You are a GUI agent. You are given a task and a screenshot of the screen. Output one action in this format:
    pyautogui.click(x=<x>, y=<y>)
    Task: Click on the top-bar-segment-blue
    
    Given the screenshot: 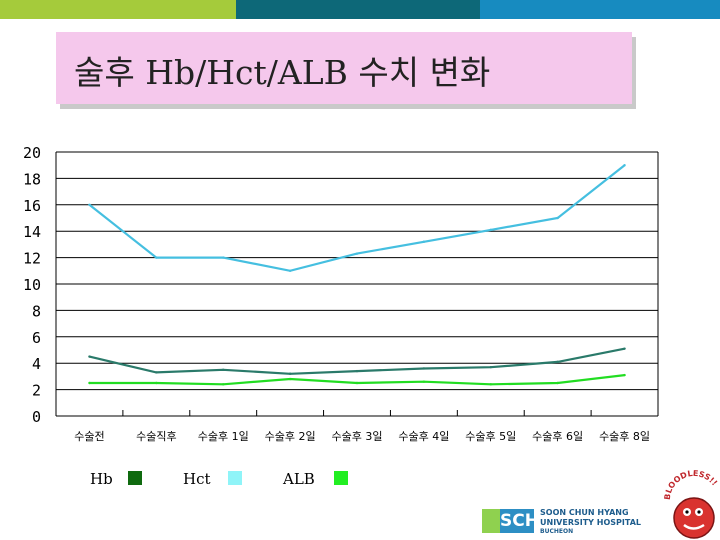 What is the action you would take?
    pyautogui.click(x=600, y=9)
    